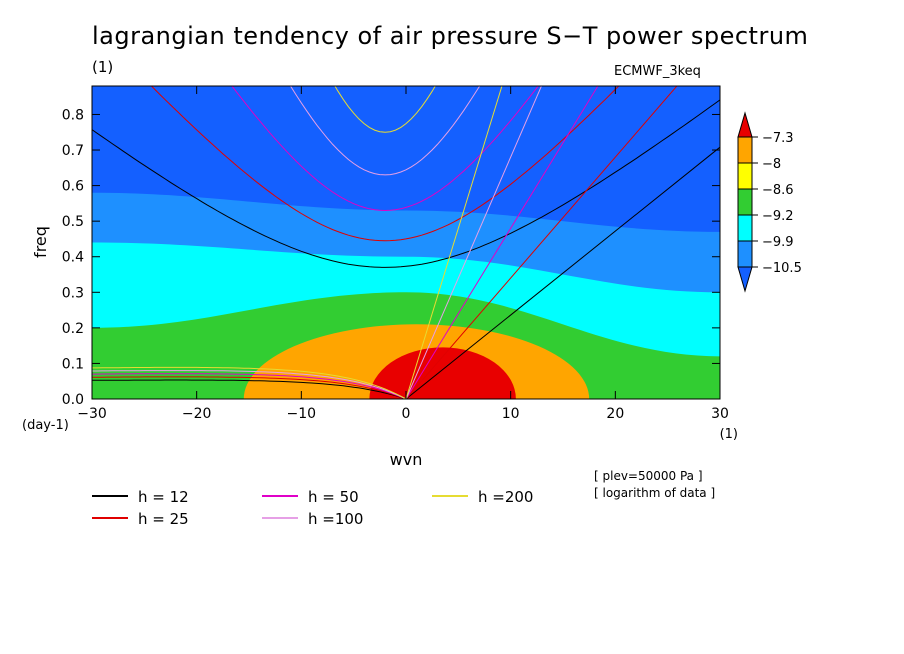  Describe the element at coordinates (778, 138) in the screenshot. I see `colorbar-level-label: −7.3` at that location.